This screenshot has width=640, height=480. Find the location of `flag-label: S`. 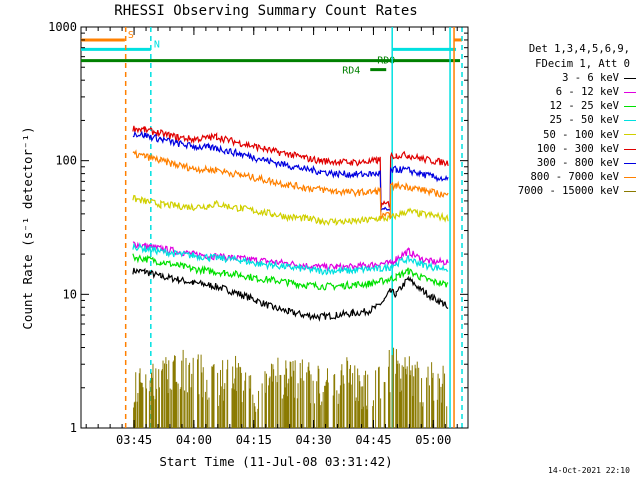

flag-label: S is located at coordinates (131, 35).